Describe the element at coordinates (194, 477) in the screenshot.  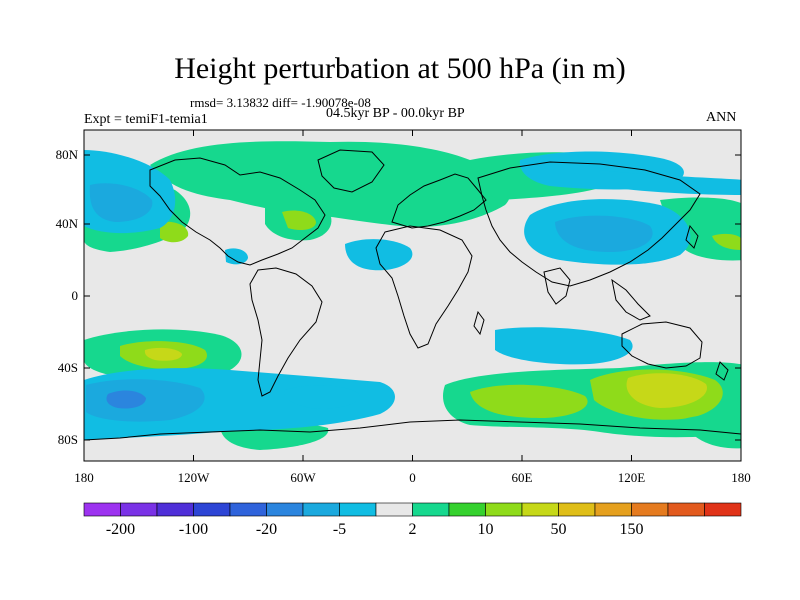
I see `lon-tick-label: 120W` at that location.